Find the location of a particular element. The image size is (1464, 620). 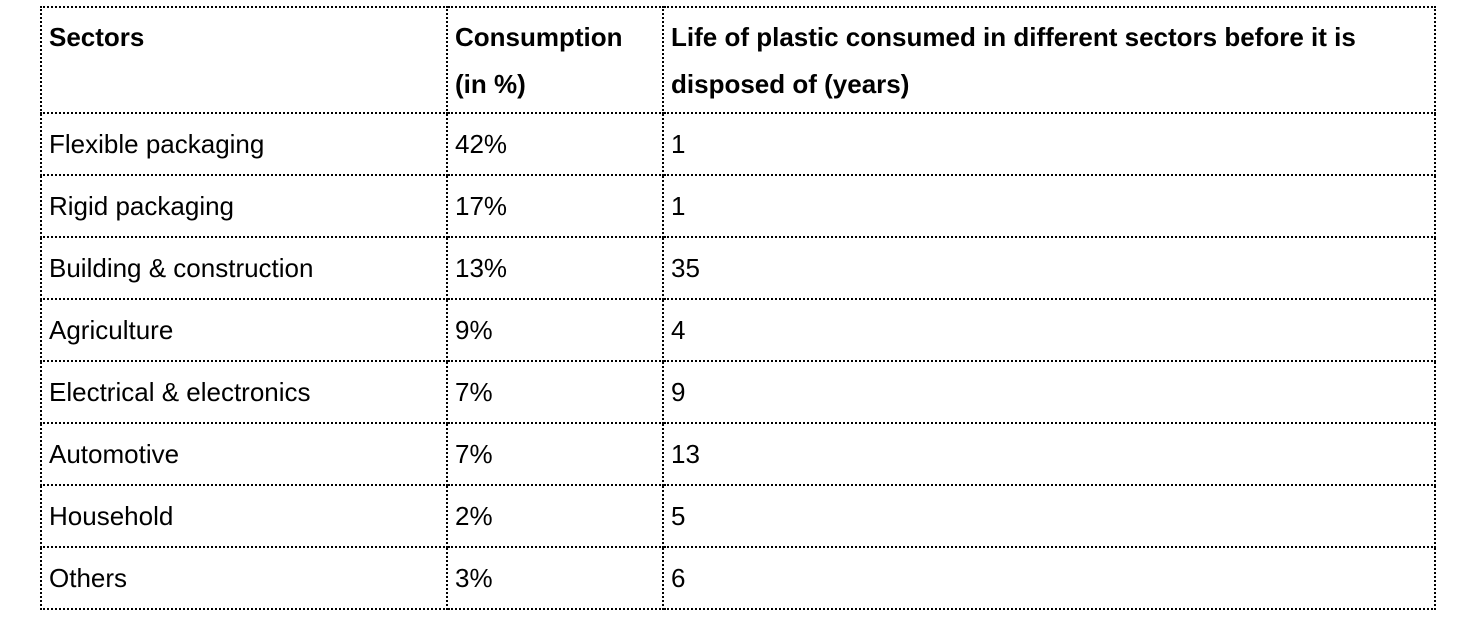

life-years-cell: 4 is located at coordinates (1049, 330).